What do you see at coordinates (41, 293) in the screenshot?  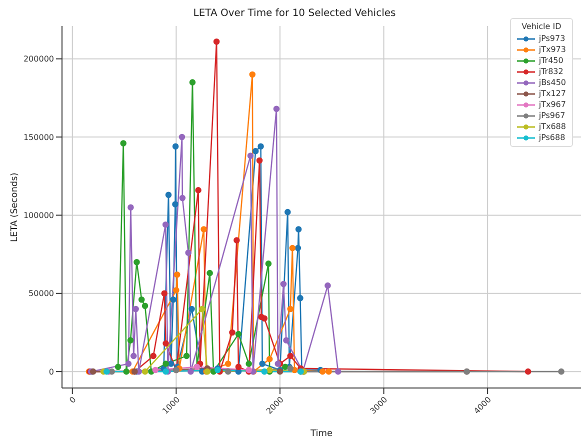 I see `y-tick-label: 50000` at bounding box center [41, 293].